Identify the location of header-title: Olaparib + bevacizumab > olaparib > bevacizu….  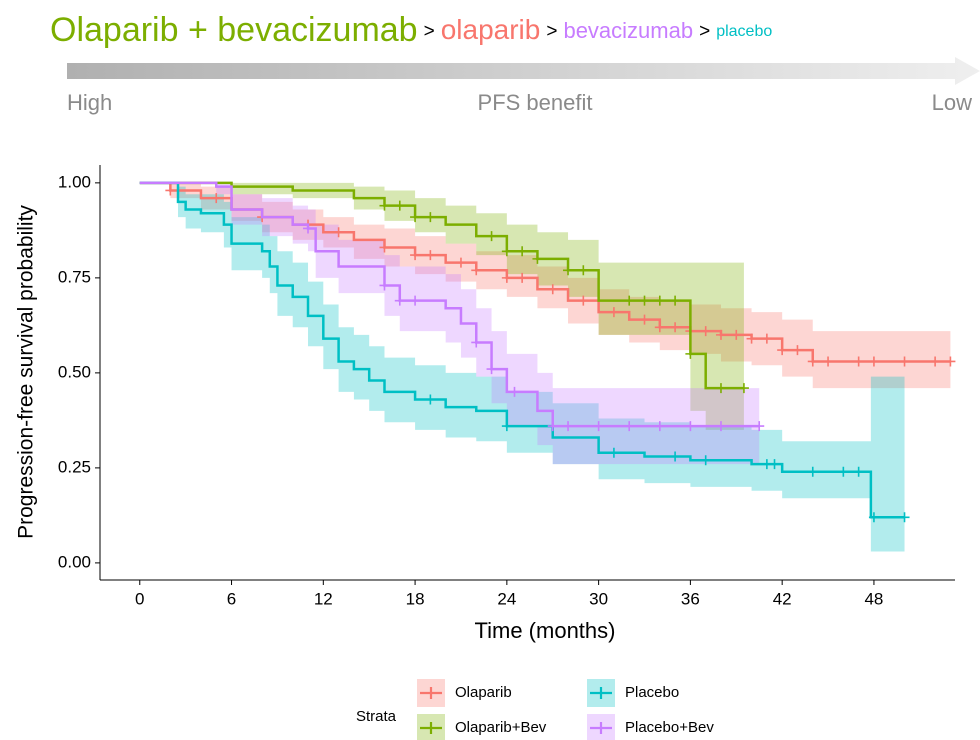
(411, 30).